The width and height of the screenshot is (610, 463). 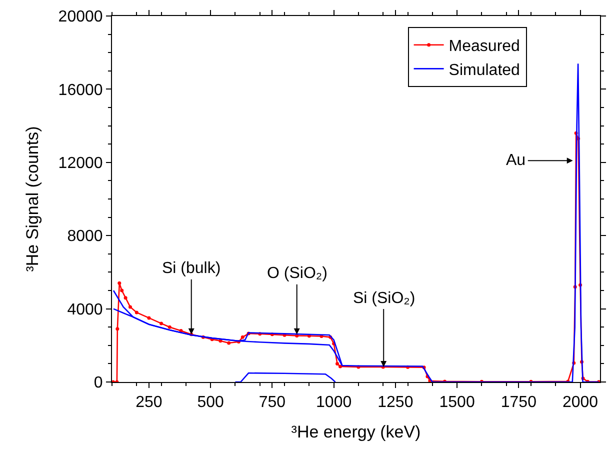 What do you see at coordinates (85, 309) in the screenshot?
I see `y-tick-label: 4000` at bounding box center [85, 309].